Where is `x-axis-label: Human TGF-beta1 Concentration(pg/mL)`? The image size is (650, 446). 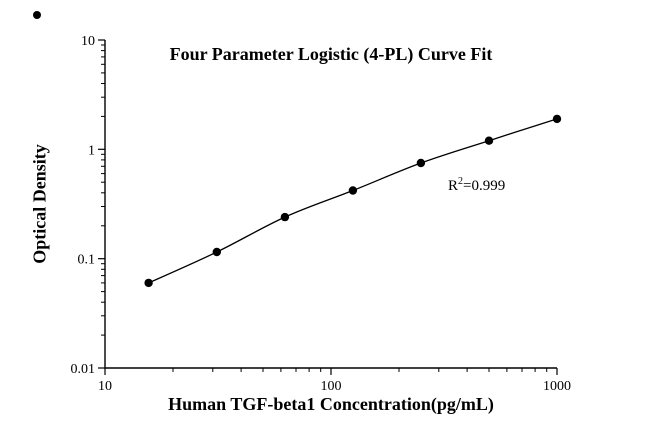 x-axis-label: Human TGF-beta1 Concentration(pg/mL) is located at coordinates (331, 404).